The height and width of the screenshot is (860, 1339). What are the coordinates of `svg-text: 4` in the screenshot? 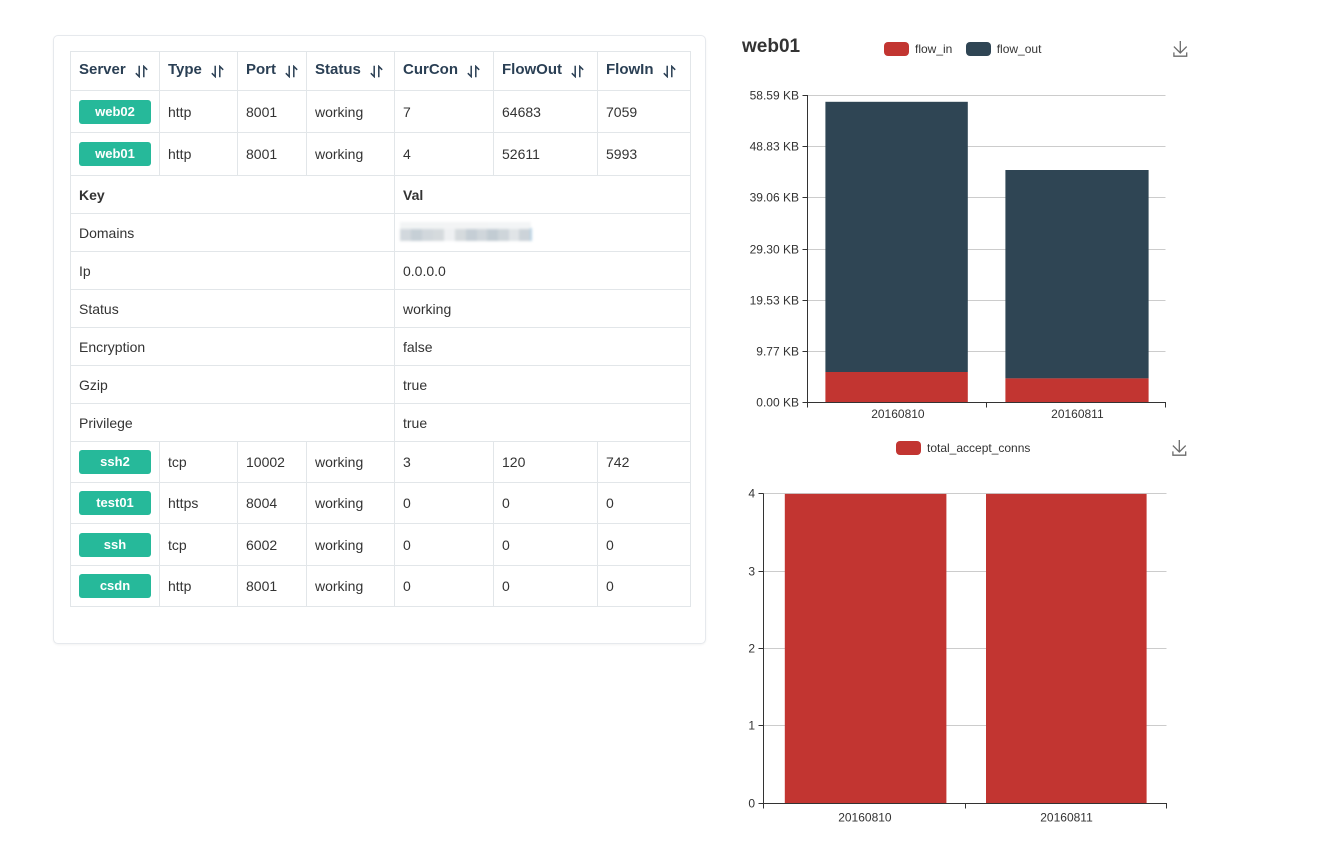 It's located at (751, 494).